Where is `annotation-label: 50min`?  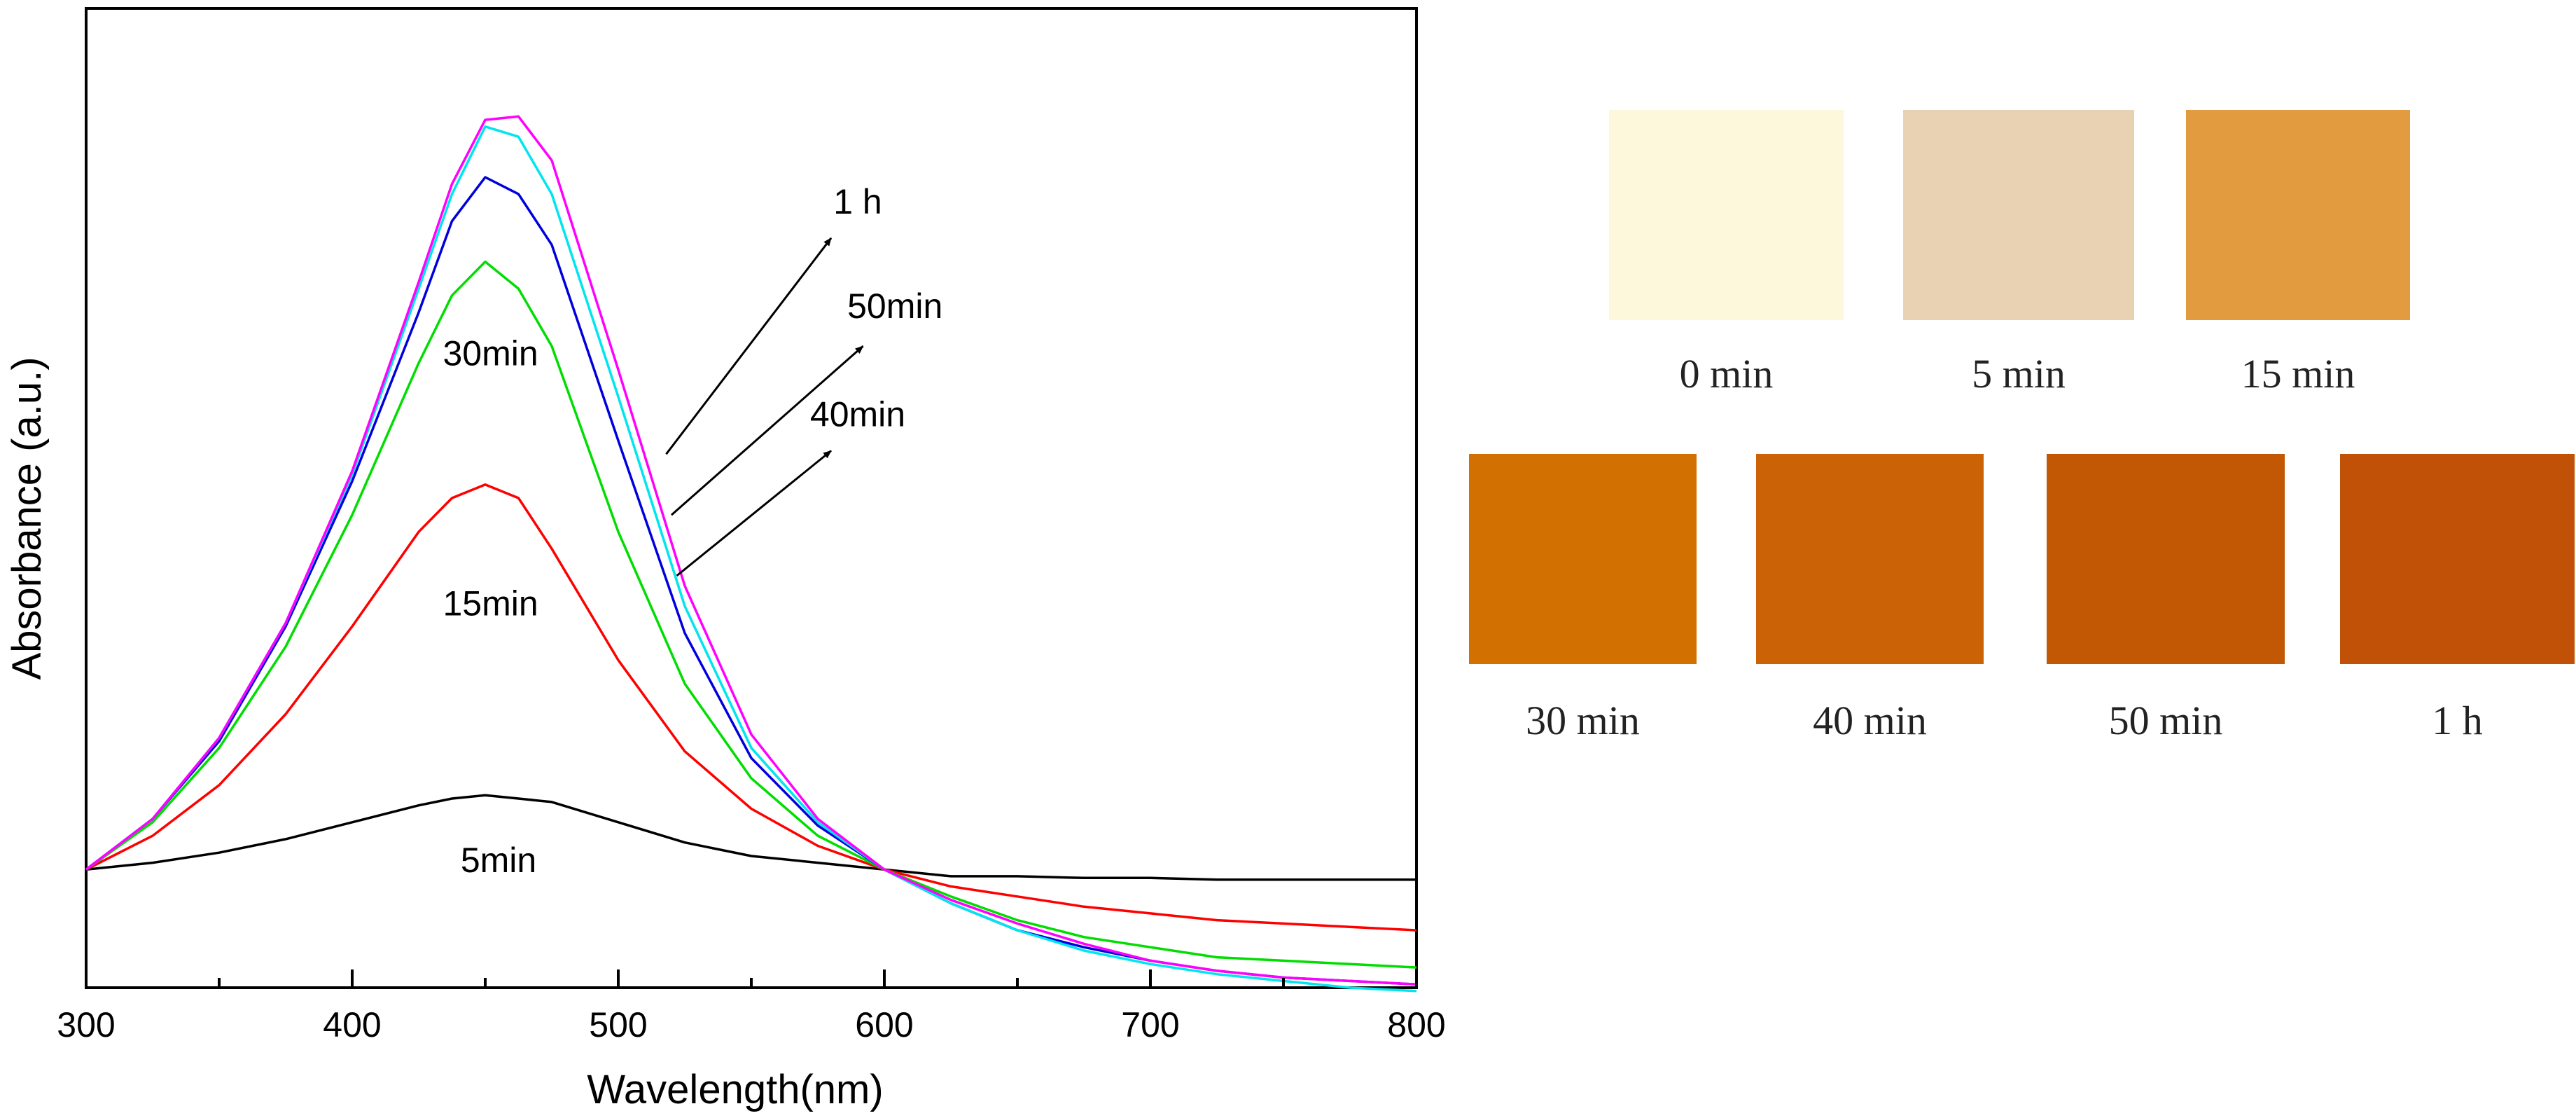 annotation-label: 50min is located at coordinates (894, 306).